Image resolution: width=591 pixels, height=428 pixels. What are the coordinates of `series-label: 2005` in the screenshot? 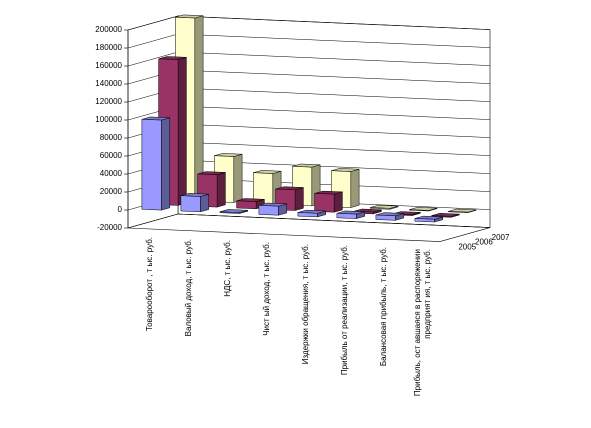 It's located at (467, 246).